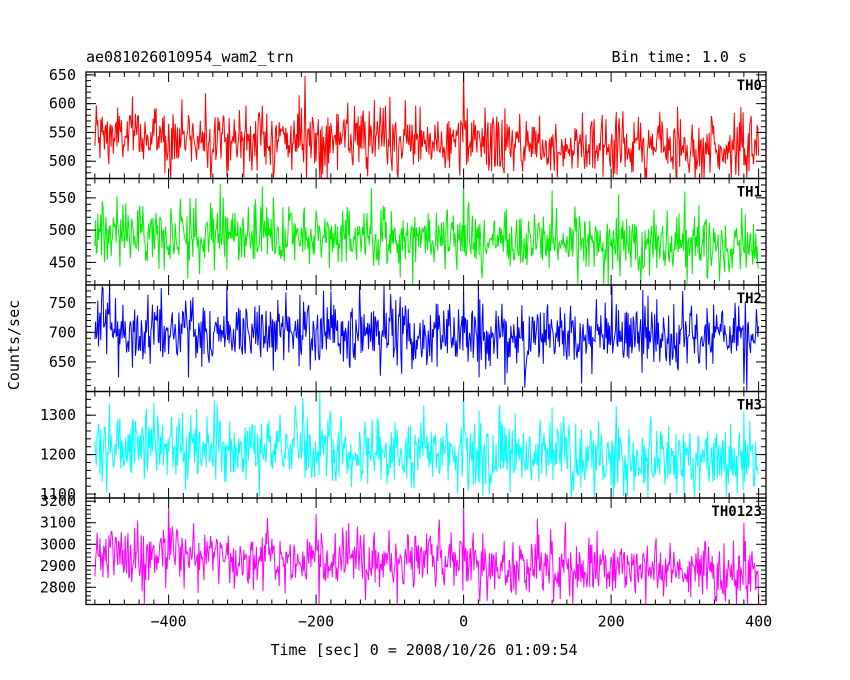 The width and height of the screenshot is (850, 680). What do you see at coordinates (58, 501) in the screenshot?
I see `y-tick-label: 3200` at bounding box center [58, 501].